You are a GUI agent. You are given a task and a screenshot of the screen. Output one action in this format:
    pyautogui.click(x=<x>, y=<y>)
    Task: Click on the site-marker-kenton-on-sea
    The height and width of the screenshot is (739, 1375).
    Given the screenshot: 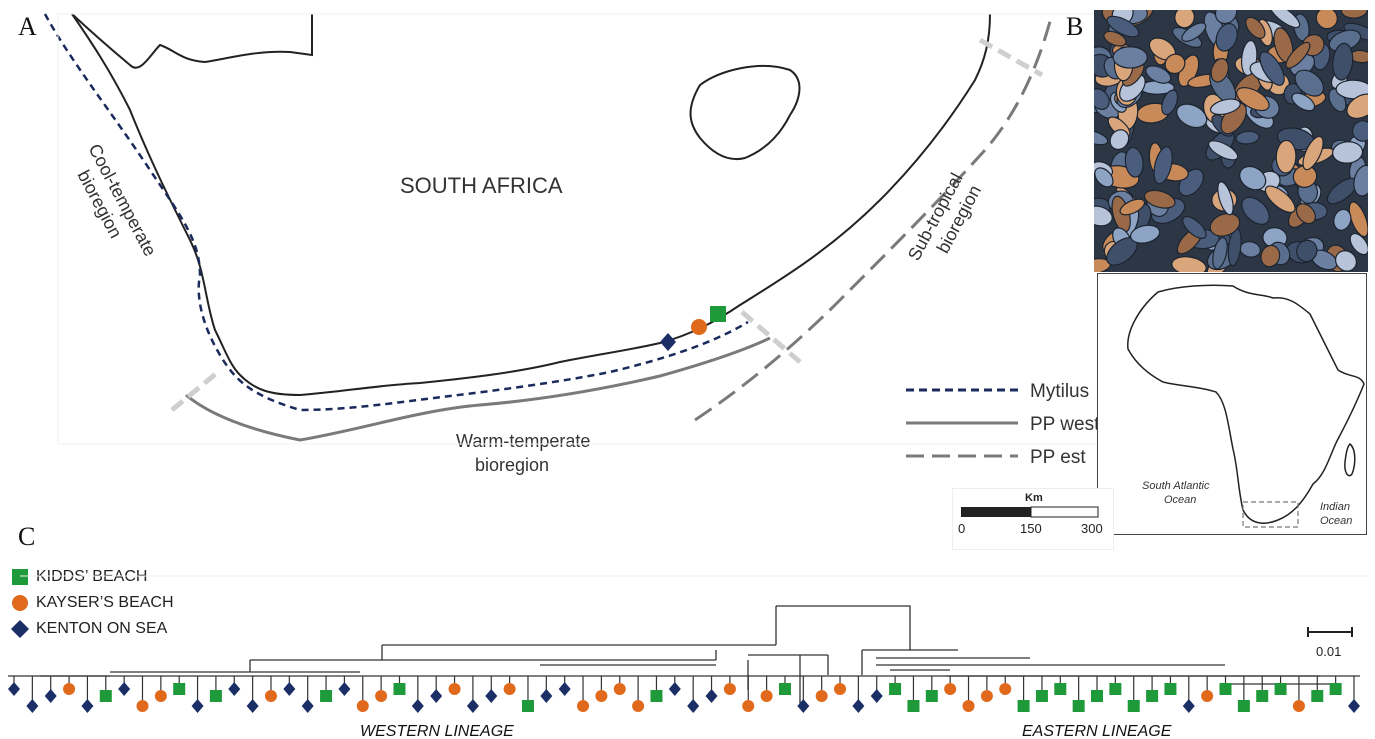 What is the action you would take?
    pyautogui.click(x=668, y=342)
    